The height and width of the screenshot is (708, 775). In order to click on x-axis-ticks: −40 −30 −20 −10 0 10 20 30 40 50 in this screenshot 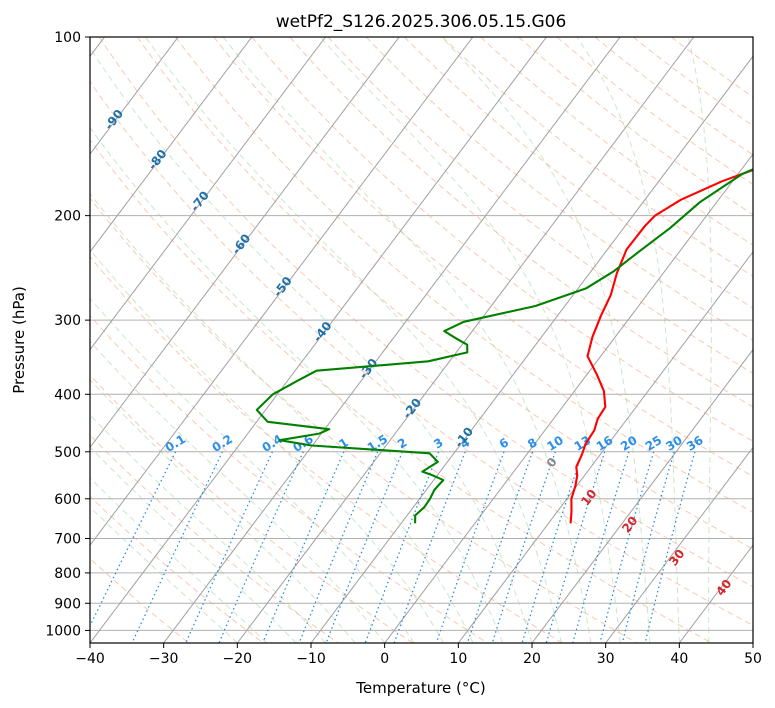, I will do `click(418, 655)`.